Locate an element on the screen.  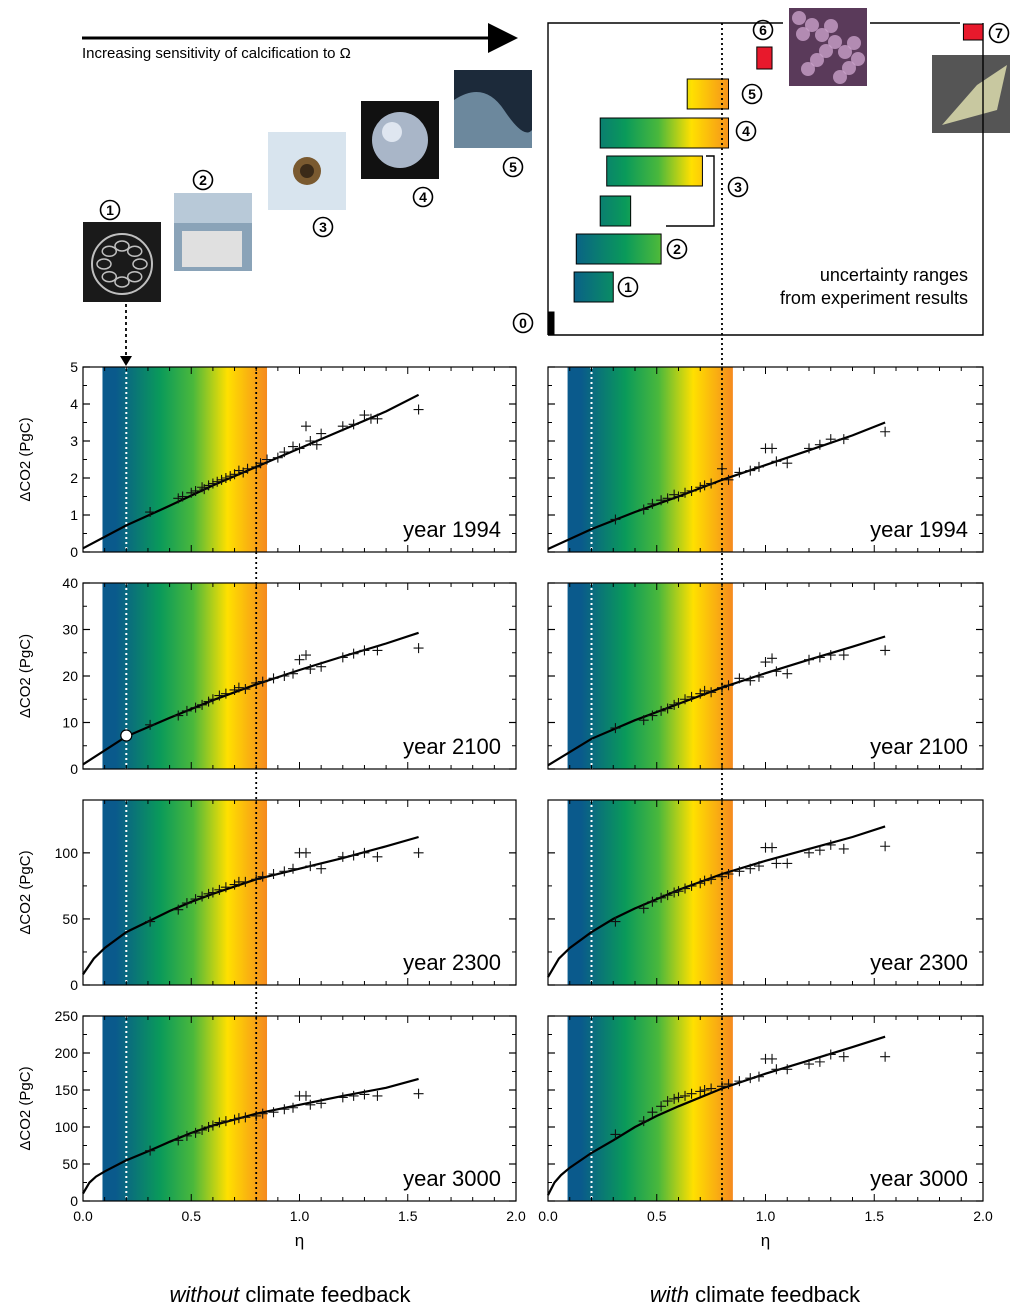
photo-number-2-circle is located at coordinates (203, 180).